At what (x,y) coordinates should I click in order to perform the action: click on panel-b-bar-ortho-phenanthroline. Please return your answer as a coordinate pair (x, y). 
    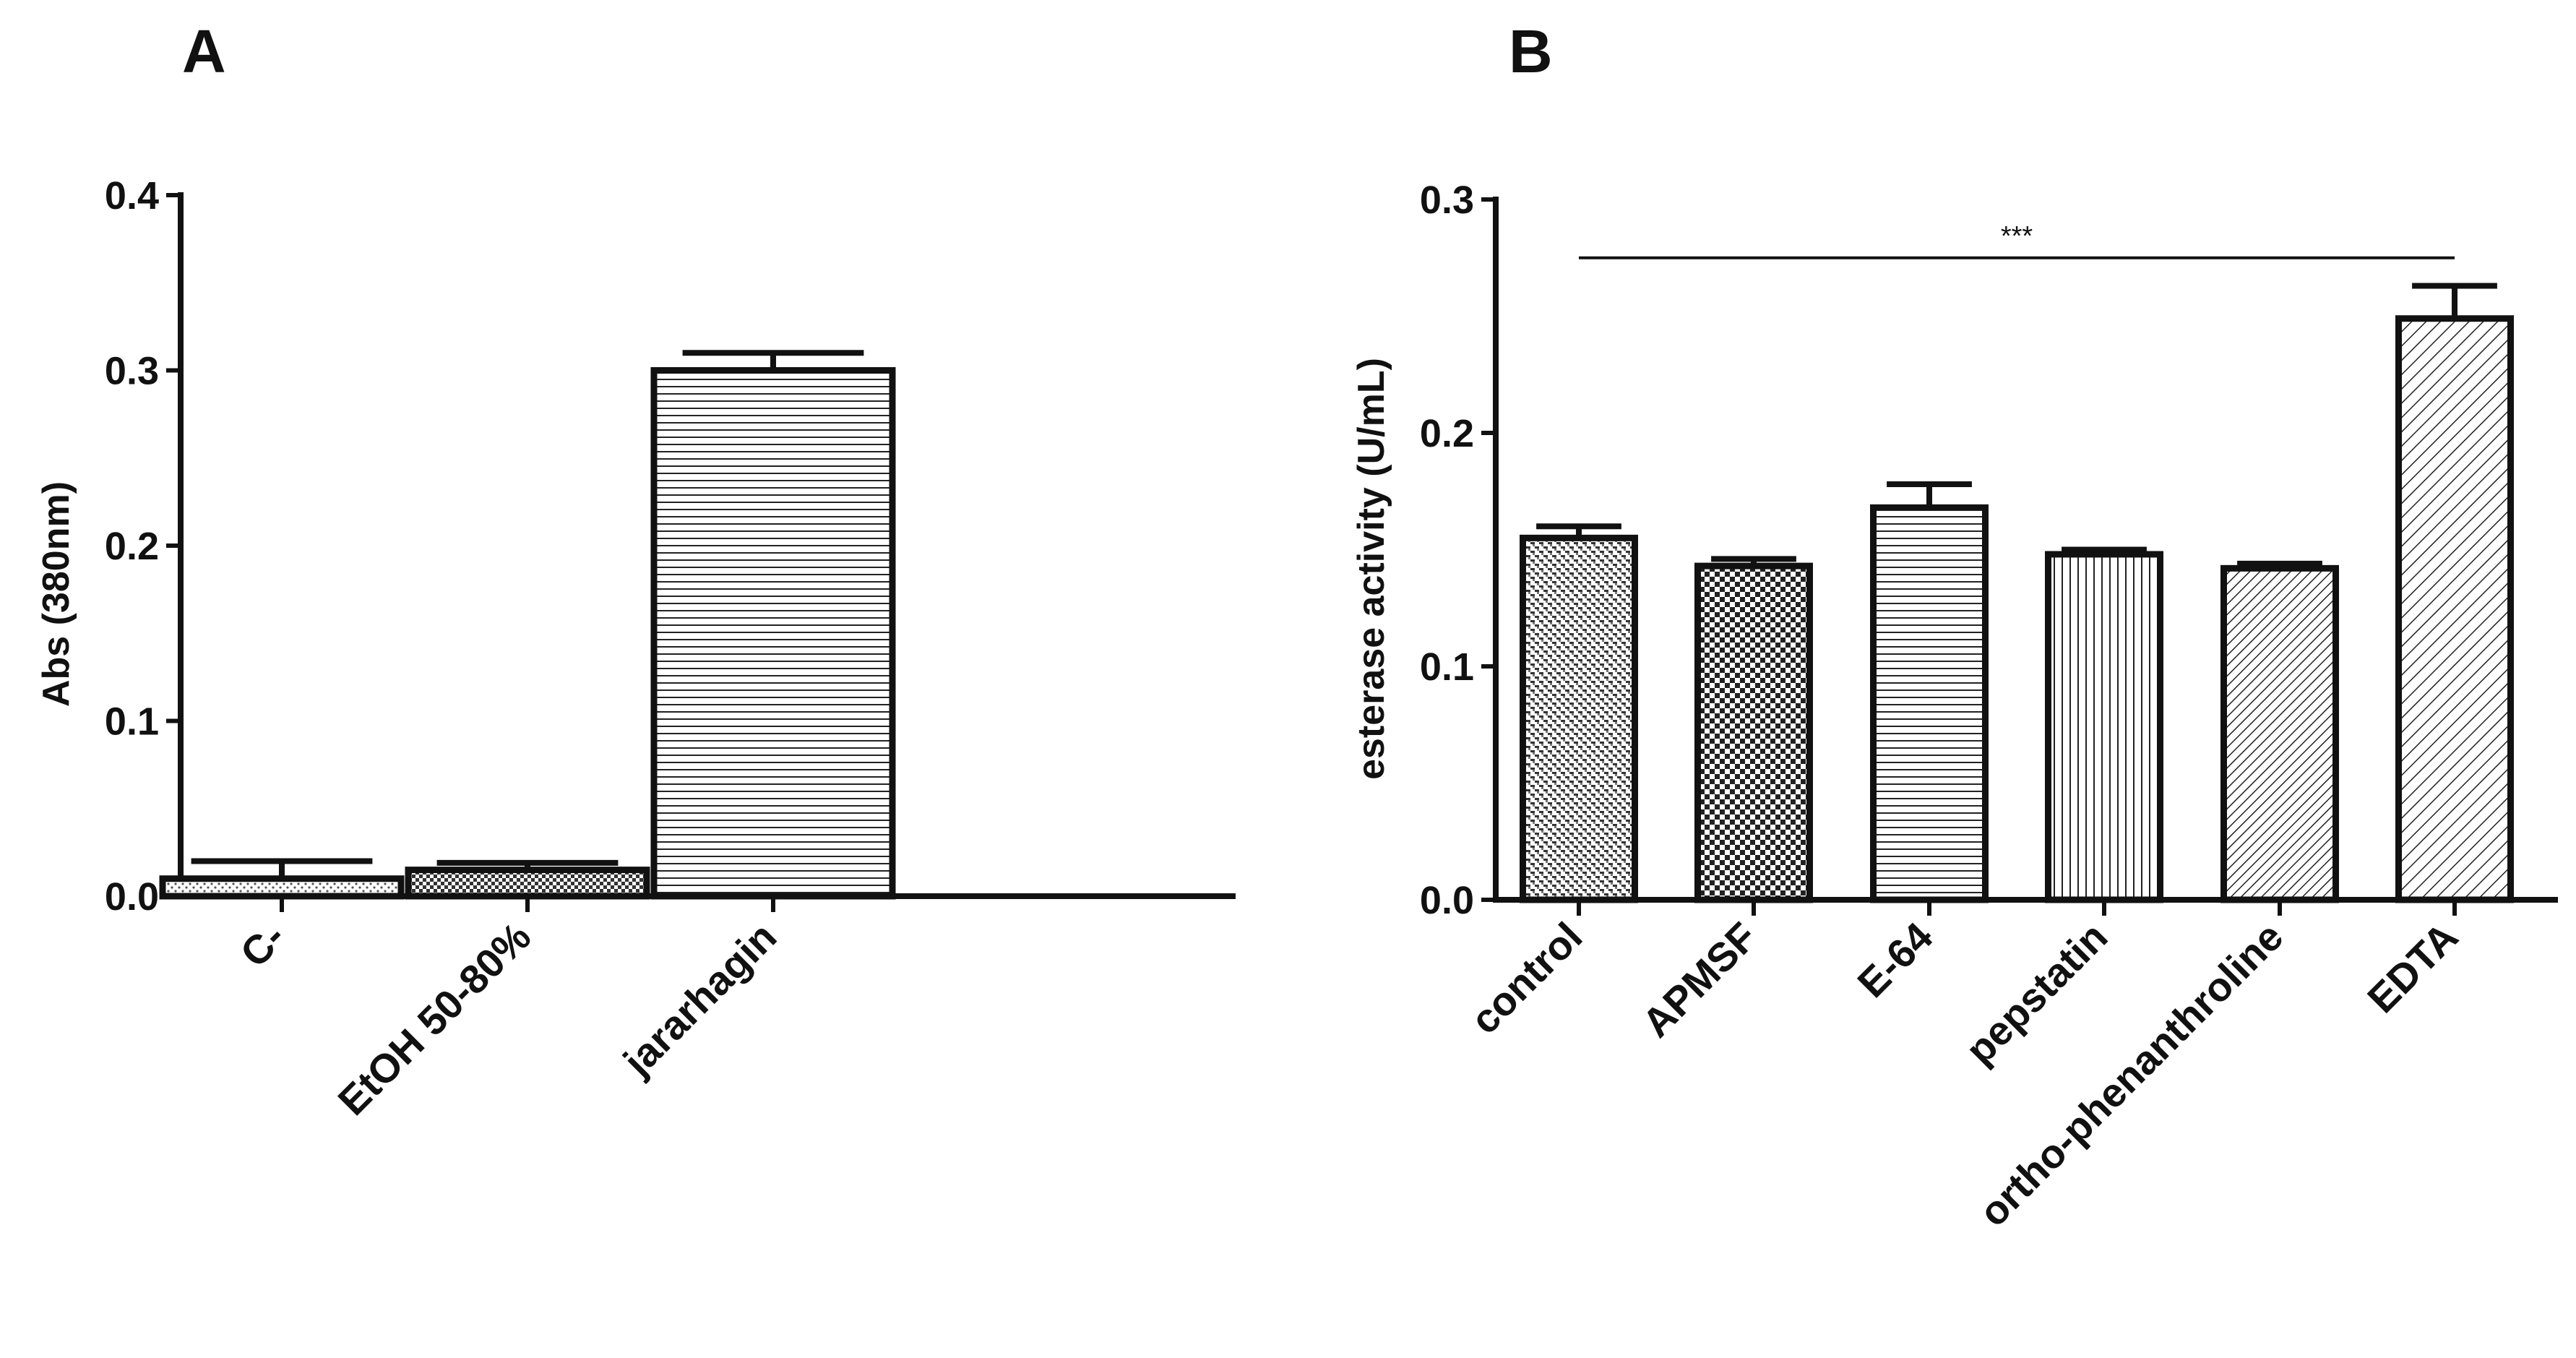
    Looking at the image, I should click on (2279, 733).